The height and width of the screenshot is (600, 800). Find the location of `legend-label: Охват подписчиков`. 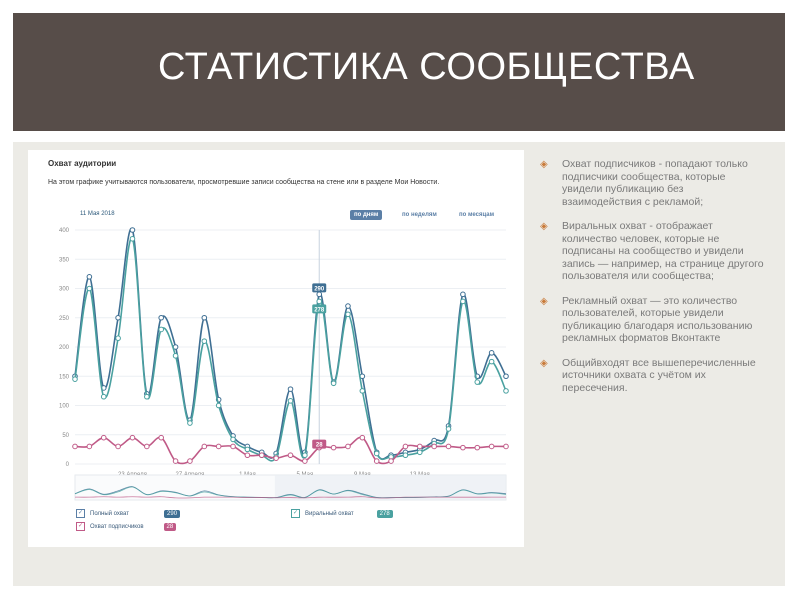

legend-label: Охват подписчиков is located at coordinates (117, 526).